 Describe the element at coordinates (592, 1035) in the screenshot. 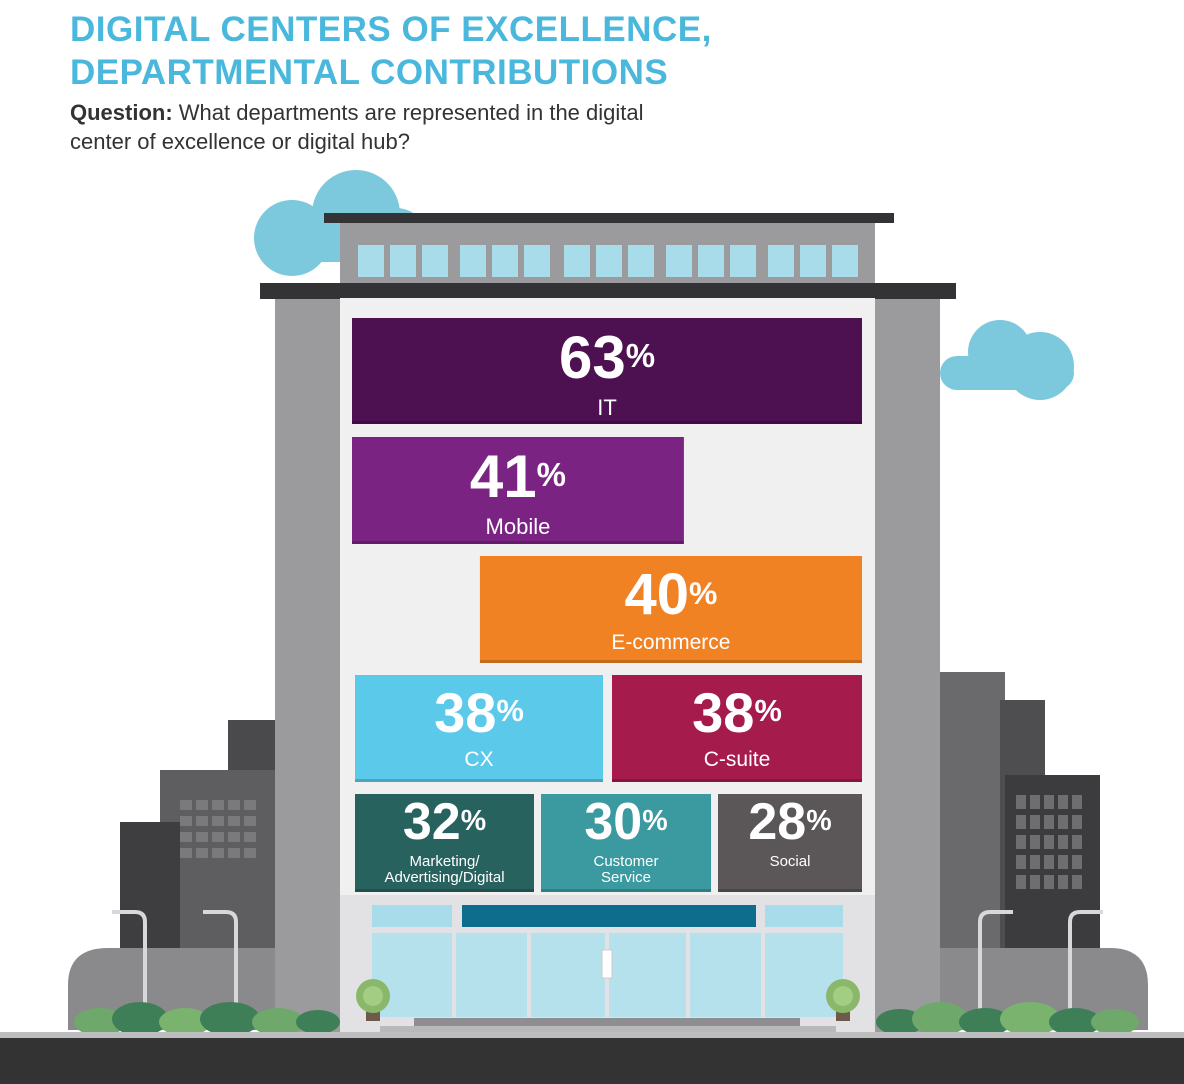

I see `sidewalk` at that location.